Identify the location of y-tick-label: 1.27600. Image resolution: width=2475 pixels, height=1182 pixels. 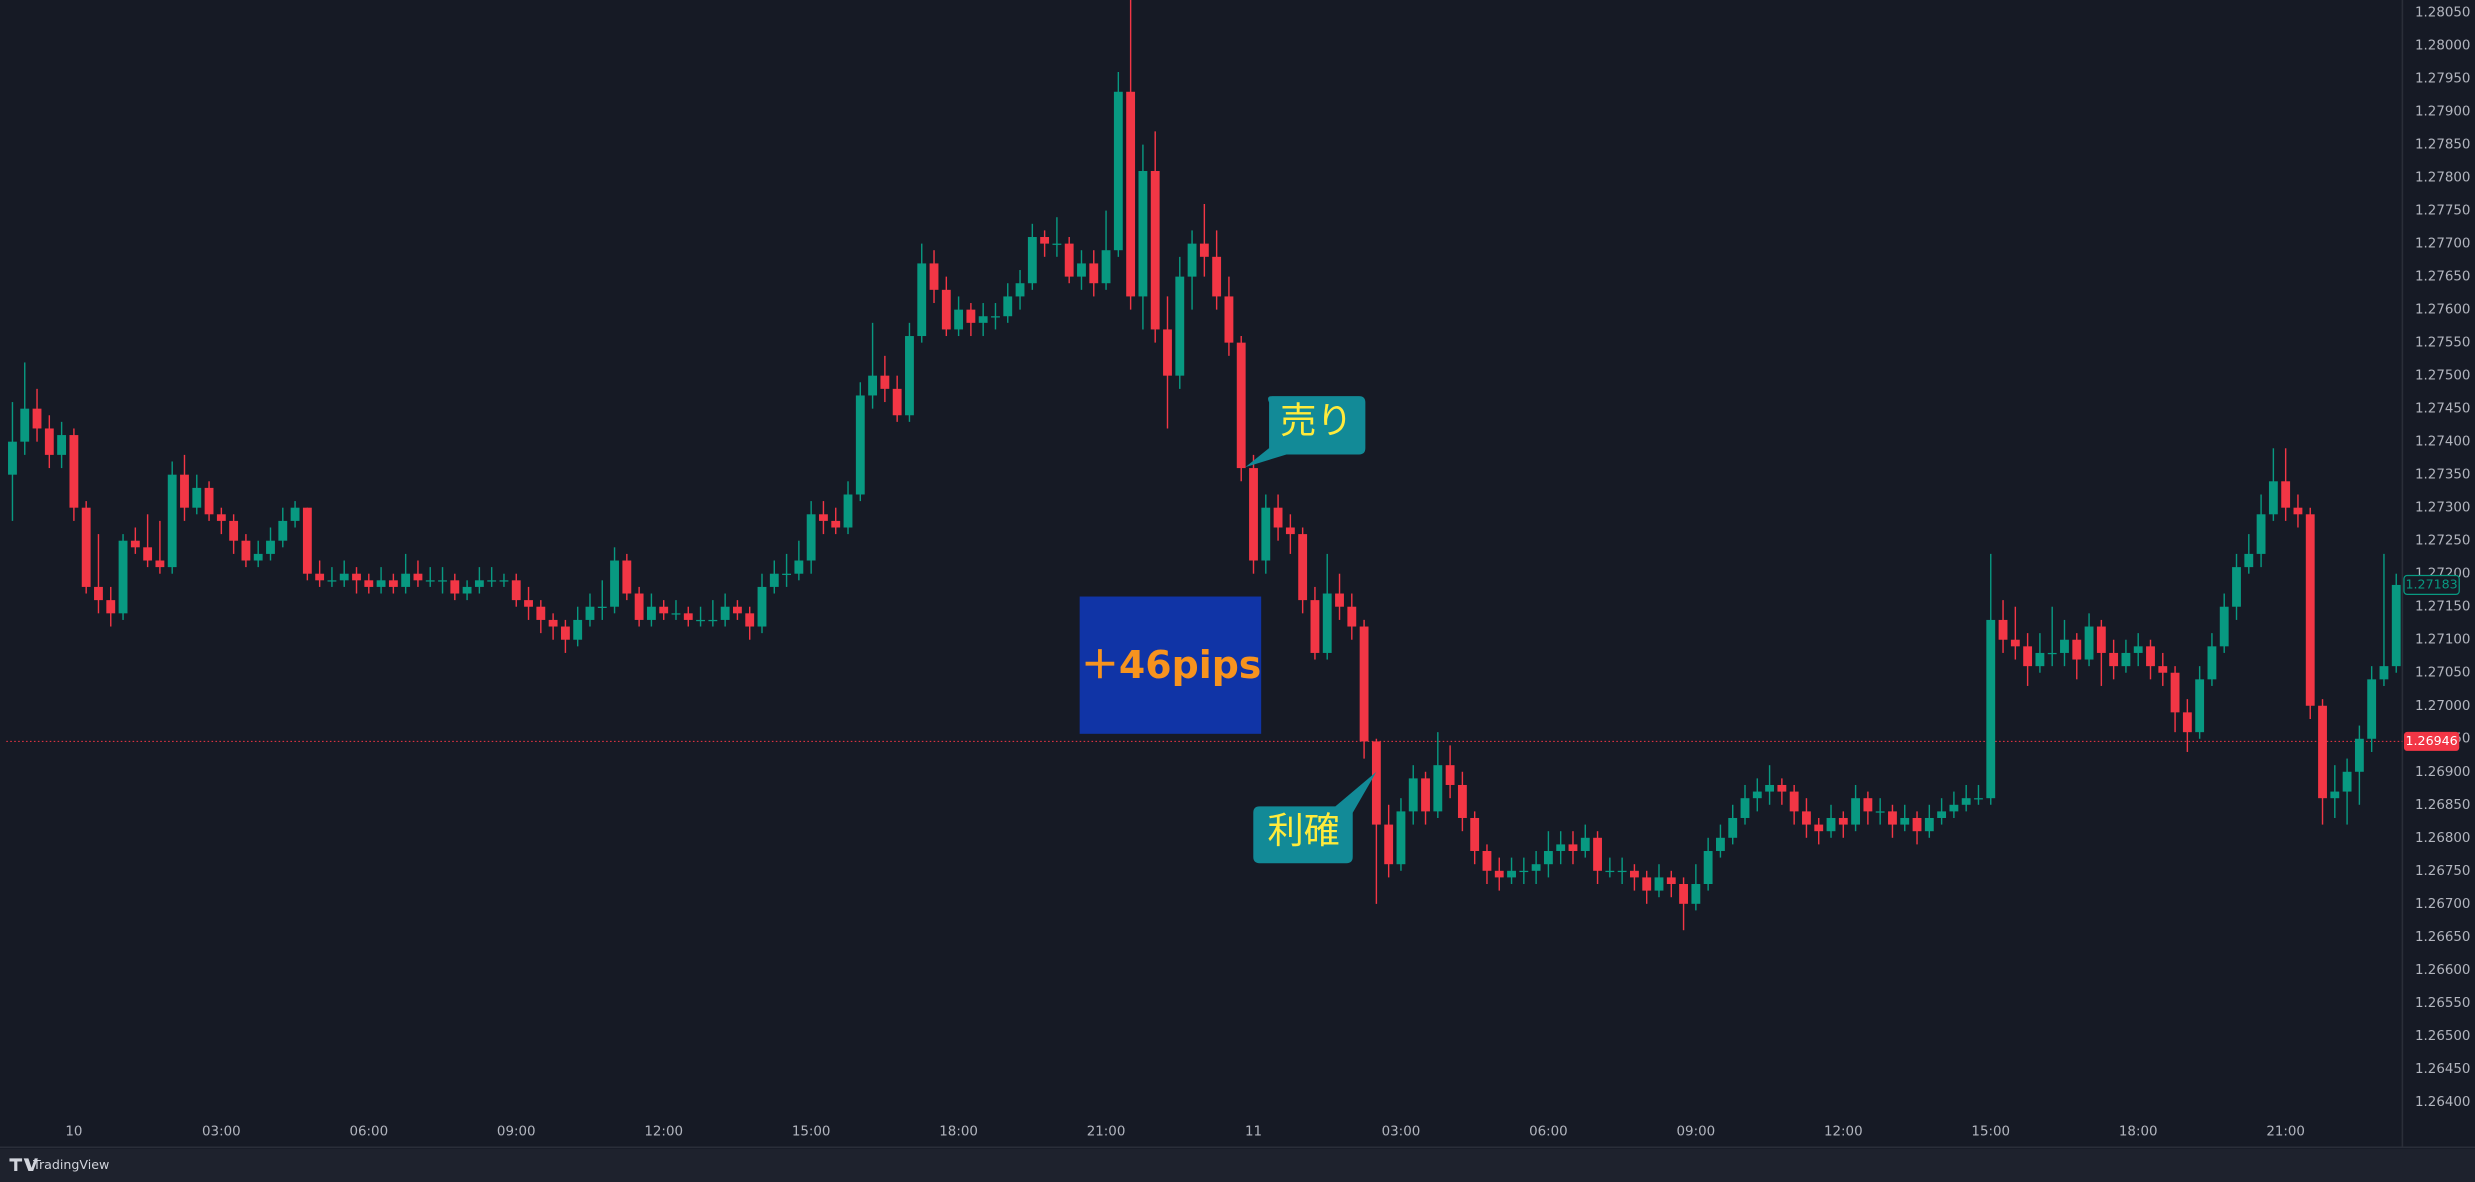
(2442, 310).